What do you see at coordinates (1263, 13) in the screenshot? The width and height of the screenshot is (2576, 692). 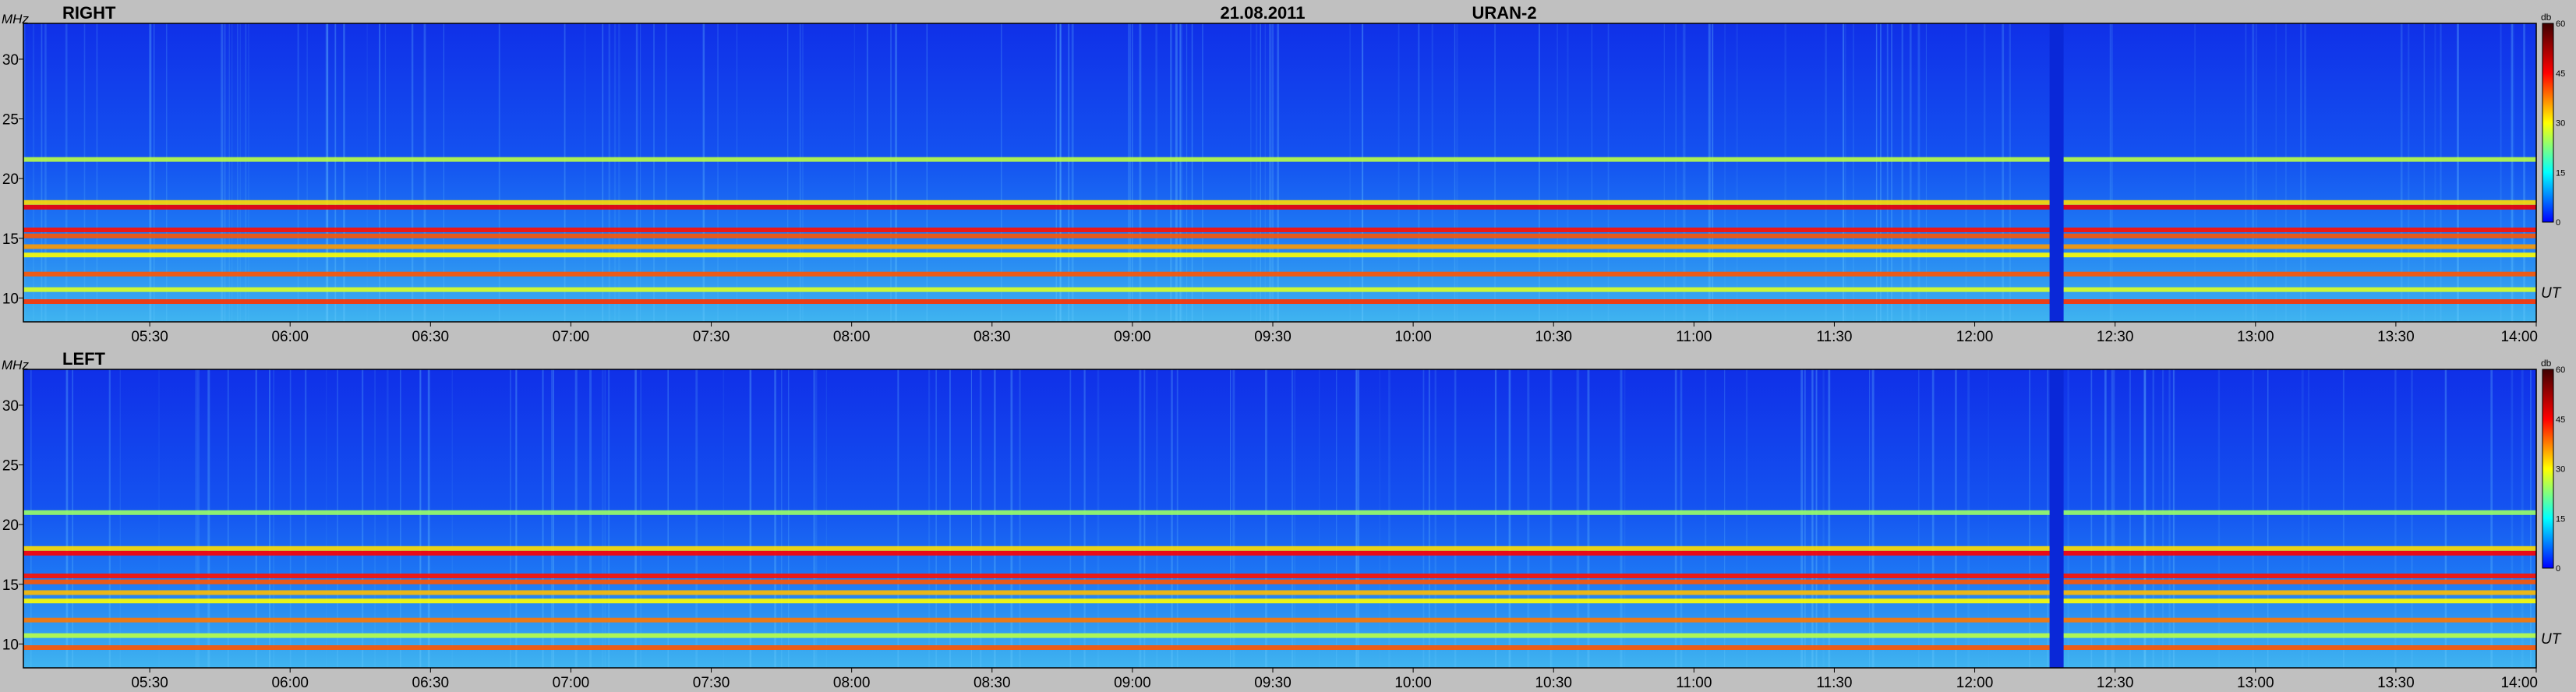 I see `date-label: 21.08.2011` at bounding box center [1263, 13].